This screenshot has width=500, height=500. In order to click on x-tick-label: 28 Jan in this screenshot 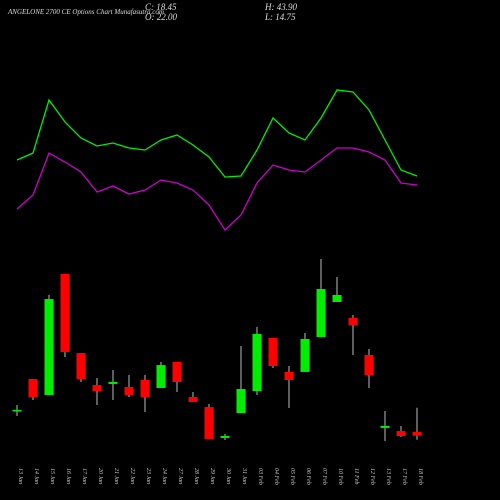, I will do `click(196, 476)`.